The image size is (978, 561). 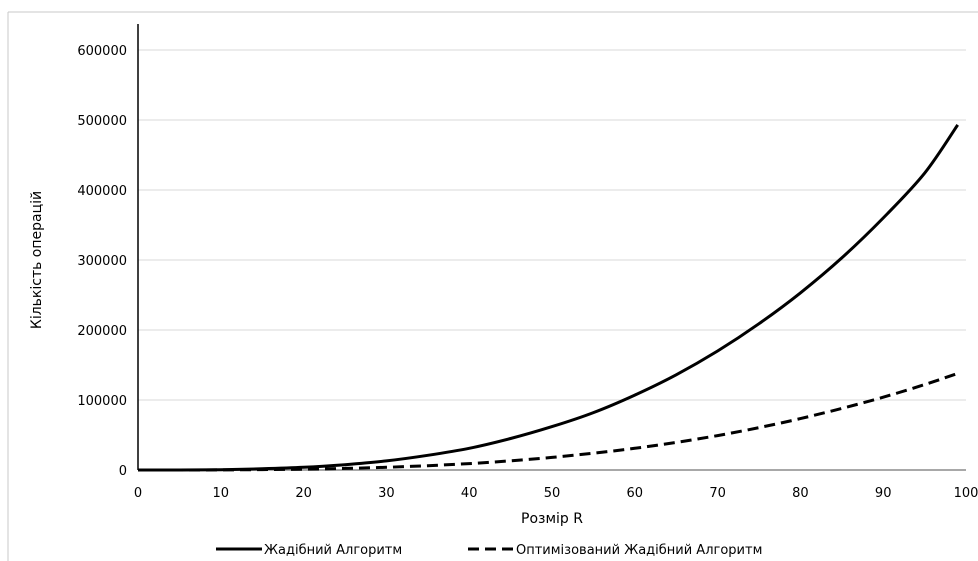 What do you see at coordinates (386, 493) in the screenshot?
I see `x-tick-label: 30` at bounding box center [386, 493].